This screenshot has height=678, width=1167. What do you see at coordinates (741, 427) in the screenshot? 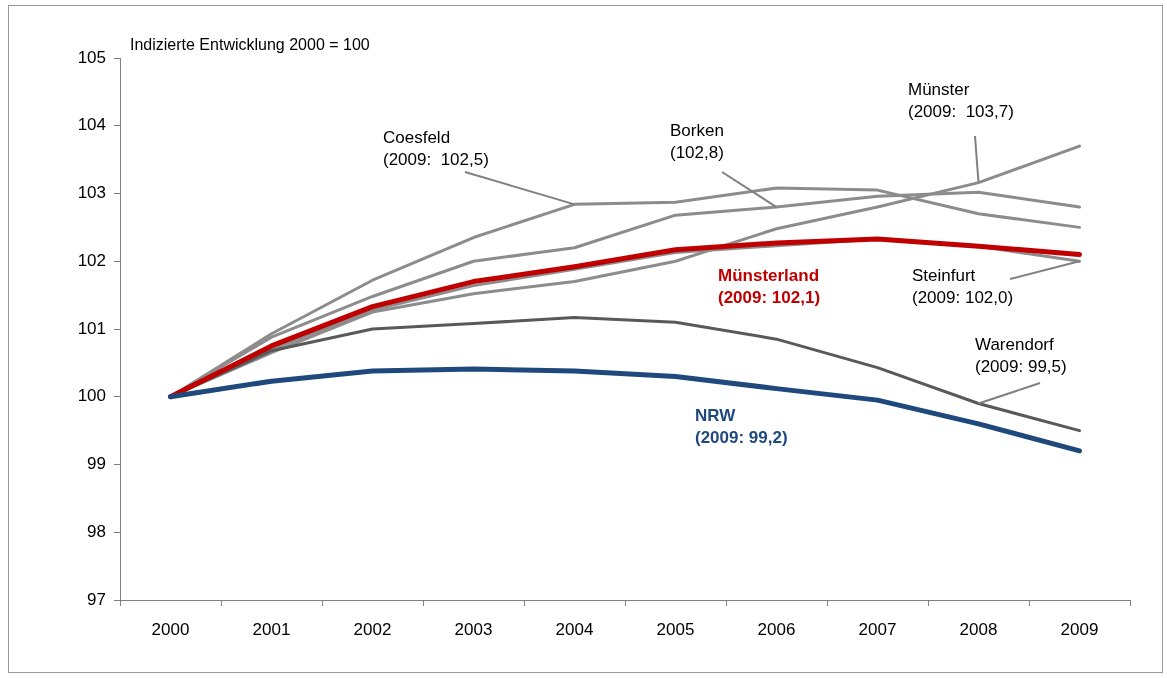
I see `annotation: NRW (2009: 99,2)` at bounding box center [741, 427].